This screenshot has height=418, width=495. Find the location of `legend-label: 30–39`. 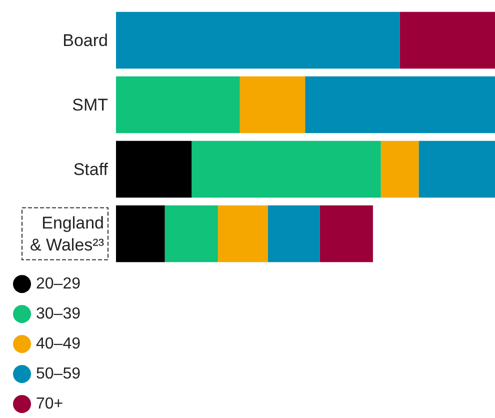

legend-label: 30–39 is located at coordinates (58, 314).